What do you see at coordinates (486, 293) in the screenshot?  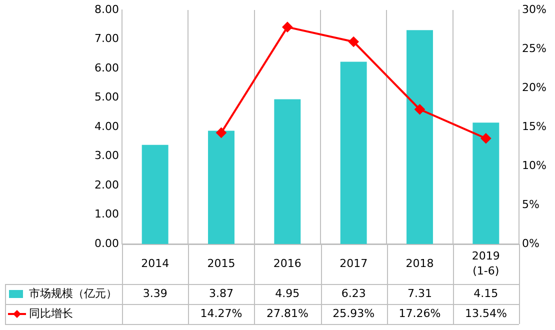 I see `data-label: 4.15` at bounding box center [486, 293].